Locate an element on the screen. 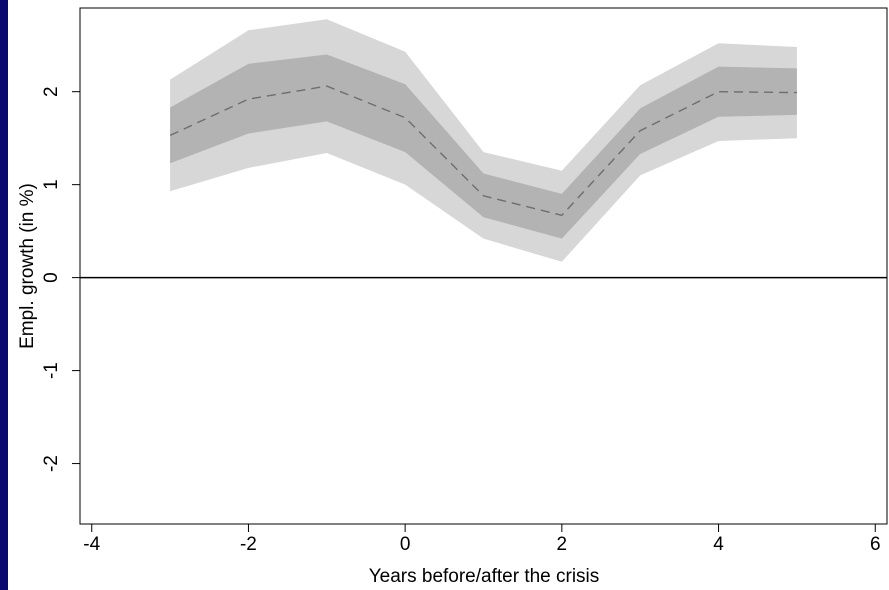  y-tick-label: -2 is located at coordinates (51, 463).